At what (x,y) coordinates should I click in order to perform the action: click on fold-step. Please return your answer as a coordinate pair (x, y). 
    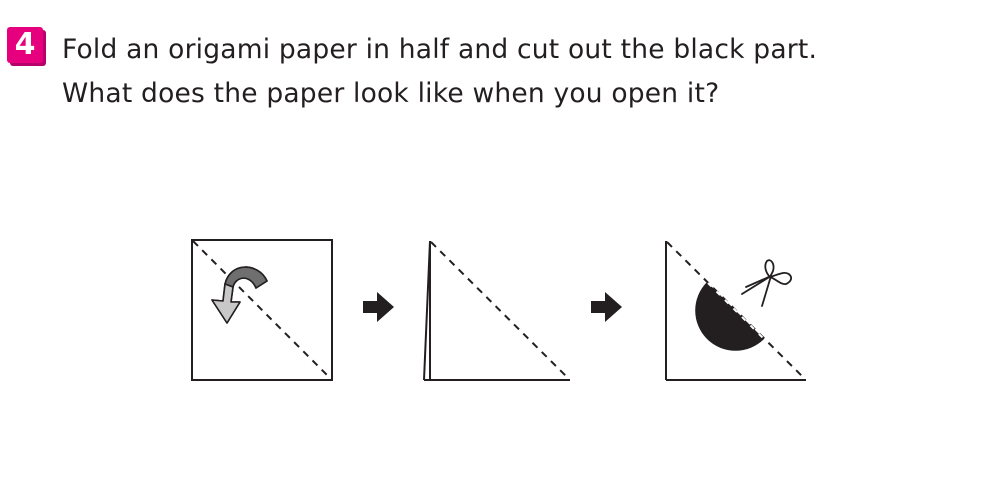
    Looking at the image, I should click on (262, 310).